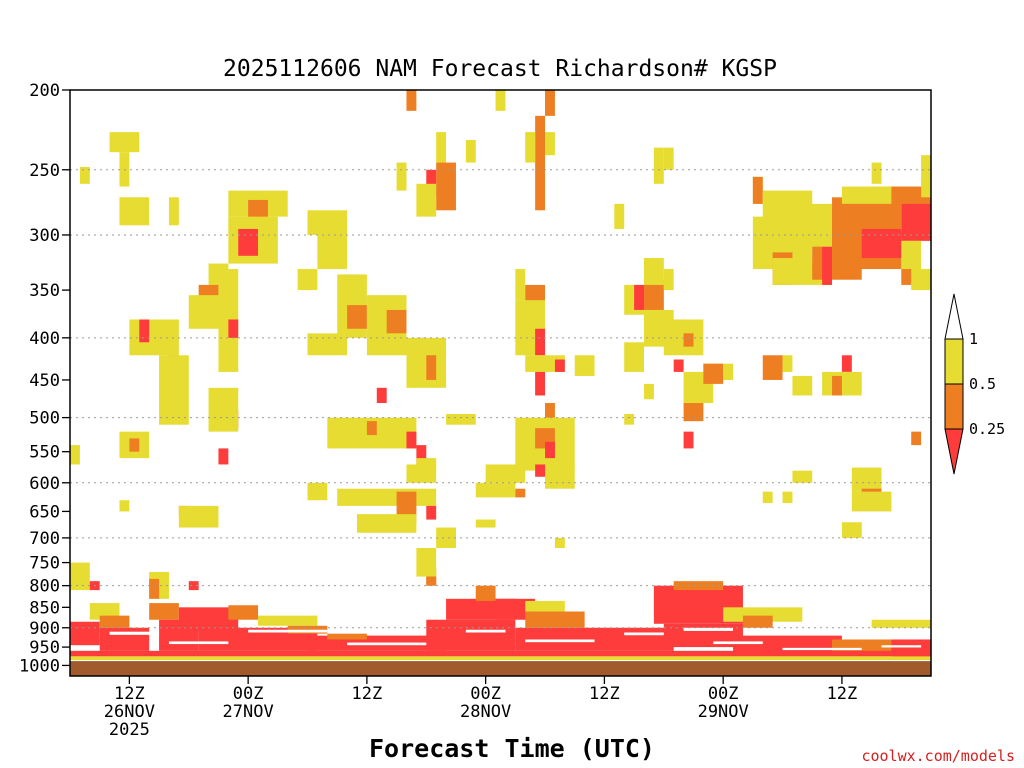 The image size is (1024, 768). Describe the element at coordinates (44, 339) in the screenshot. I see `y-tick-label: 400` at that location.